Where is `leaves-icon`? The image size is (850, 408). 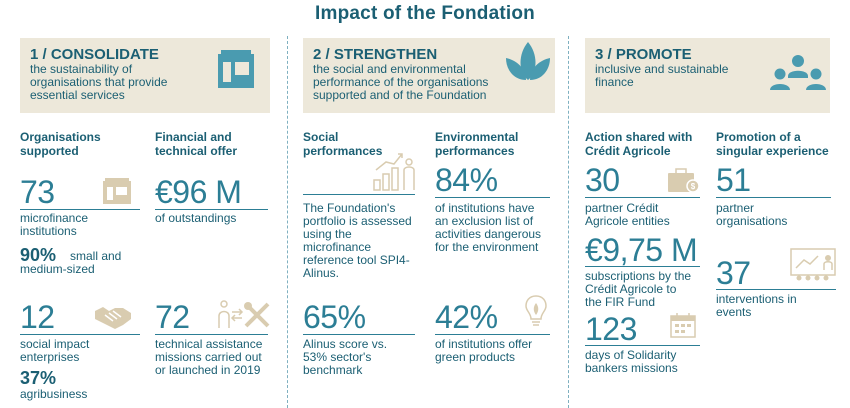
leaves-icon is located at coordinates (528, 61).